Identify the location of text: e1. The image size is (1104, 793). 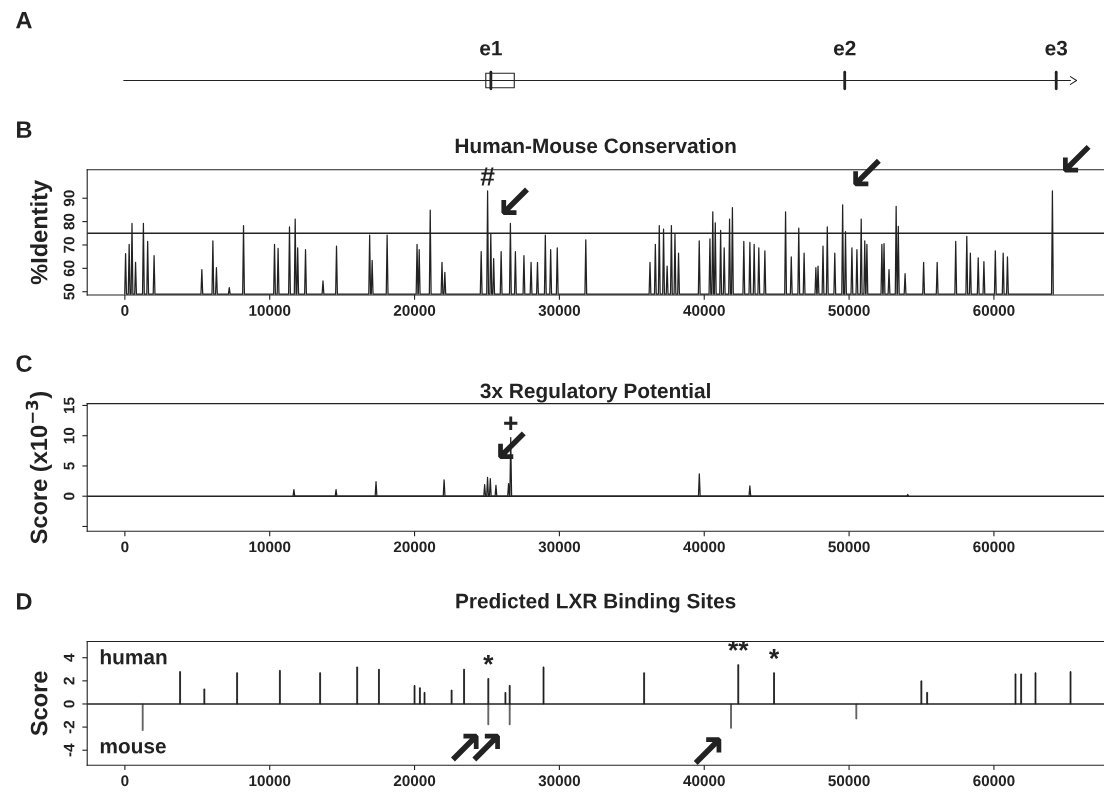
(491, 48).